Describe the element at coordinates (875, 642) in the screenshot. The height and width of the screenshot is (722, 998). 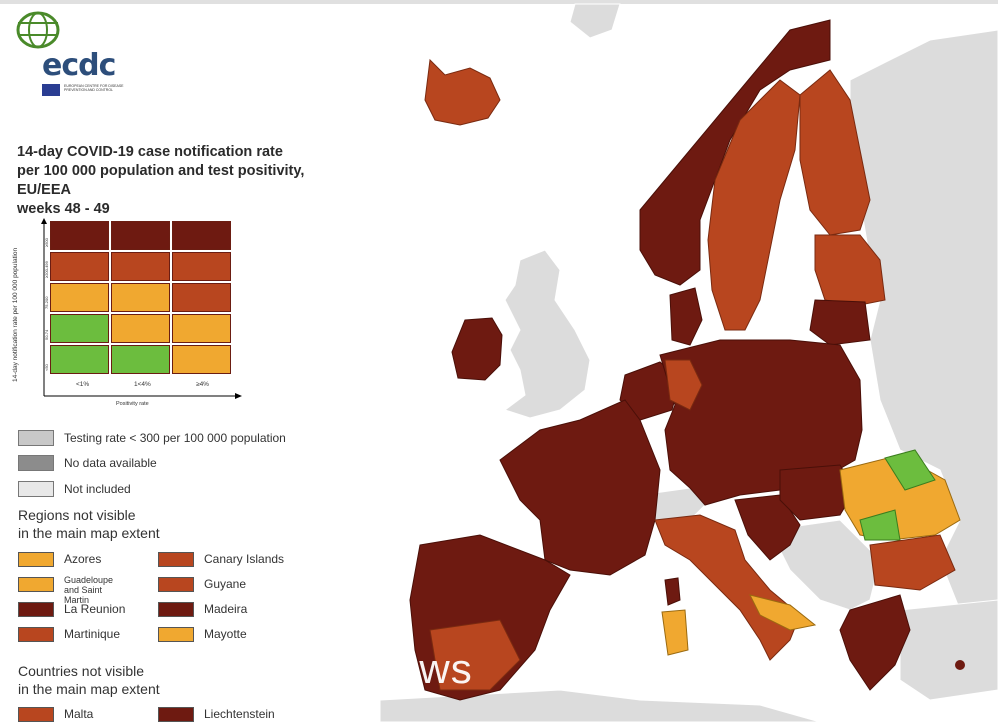
I see `map-region-greece` at that location.